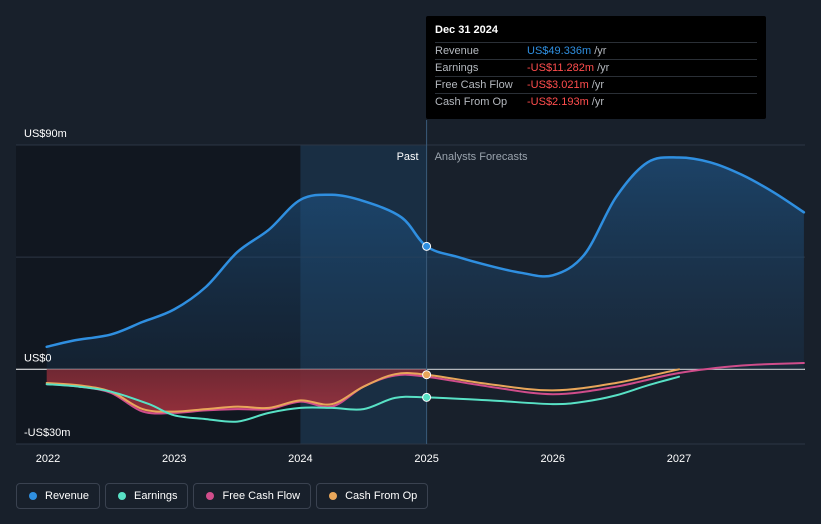 This screenshot has width=821, height=524. What do you see at coordinates (559, 51) in the screenshot?
I see `tooltip-value: US$49.336m` at bounding box center [559, 51].